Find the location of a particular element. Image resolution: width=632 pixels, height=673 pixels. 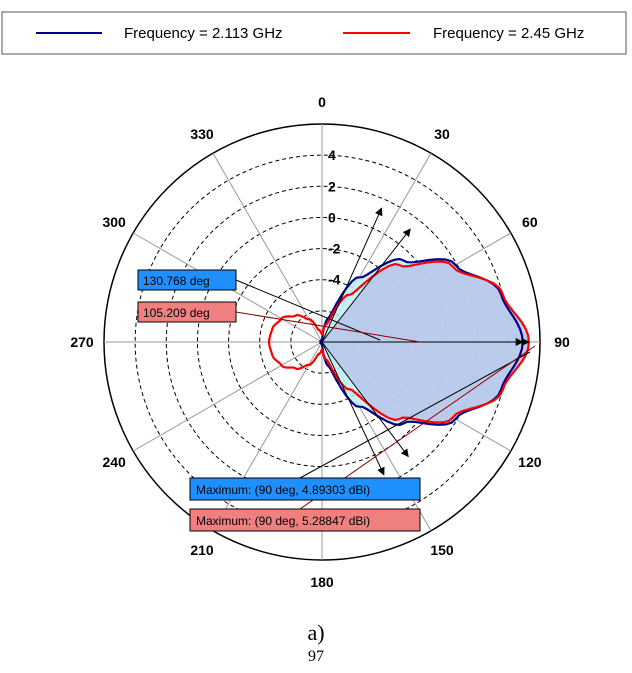

angle-label-210: 210 is located at coordinates (202, 550).